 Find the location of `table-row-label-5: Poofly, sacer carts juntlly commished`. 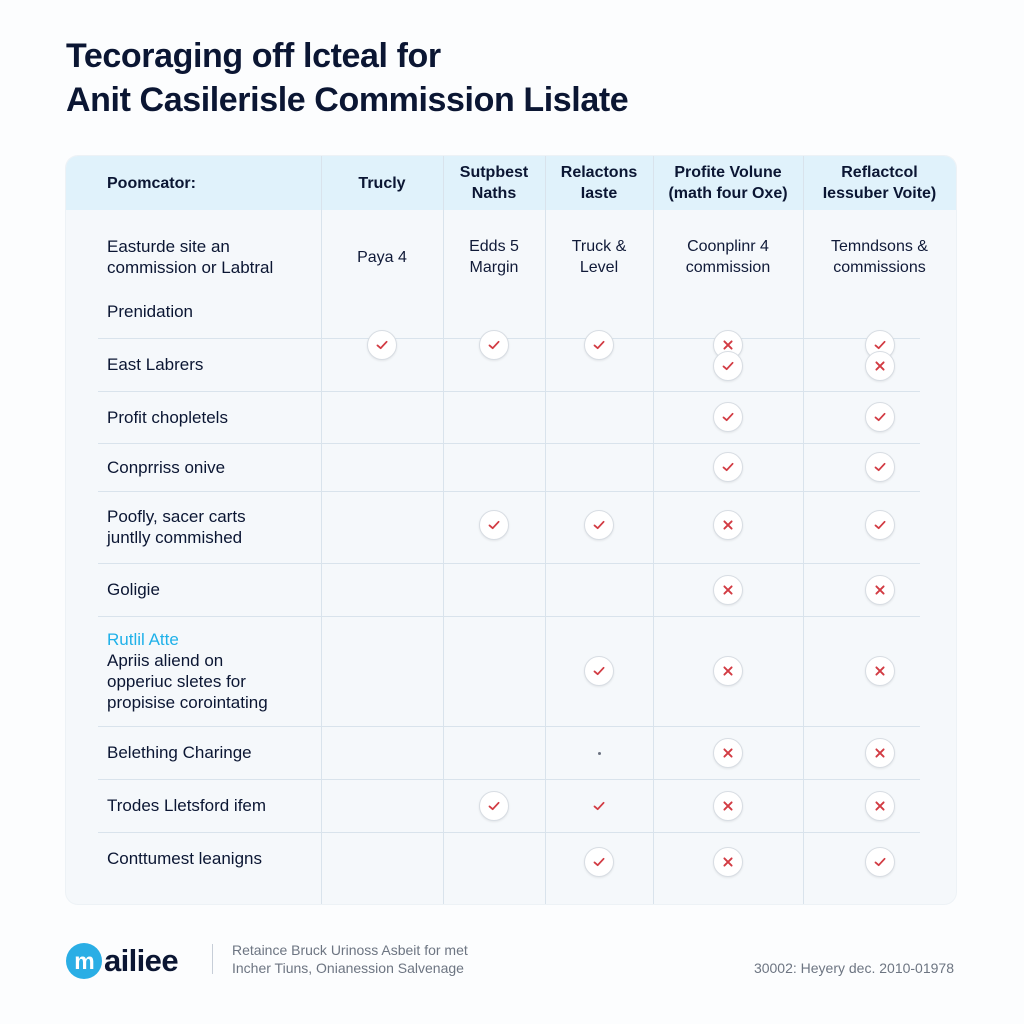

table-row-label-5: Poofly, sacer carts juntlly commished is located at coordinates (219, 527).